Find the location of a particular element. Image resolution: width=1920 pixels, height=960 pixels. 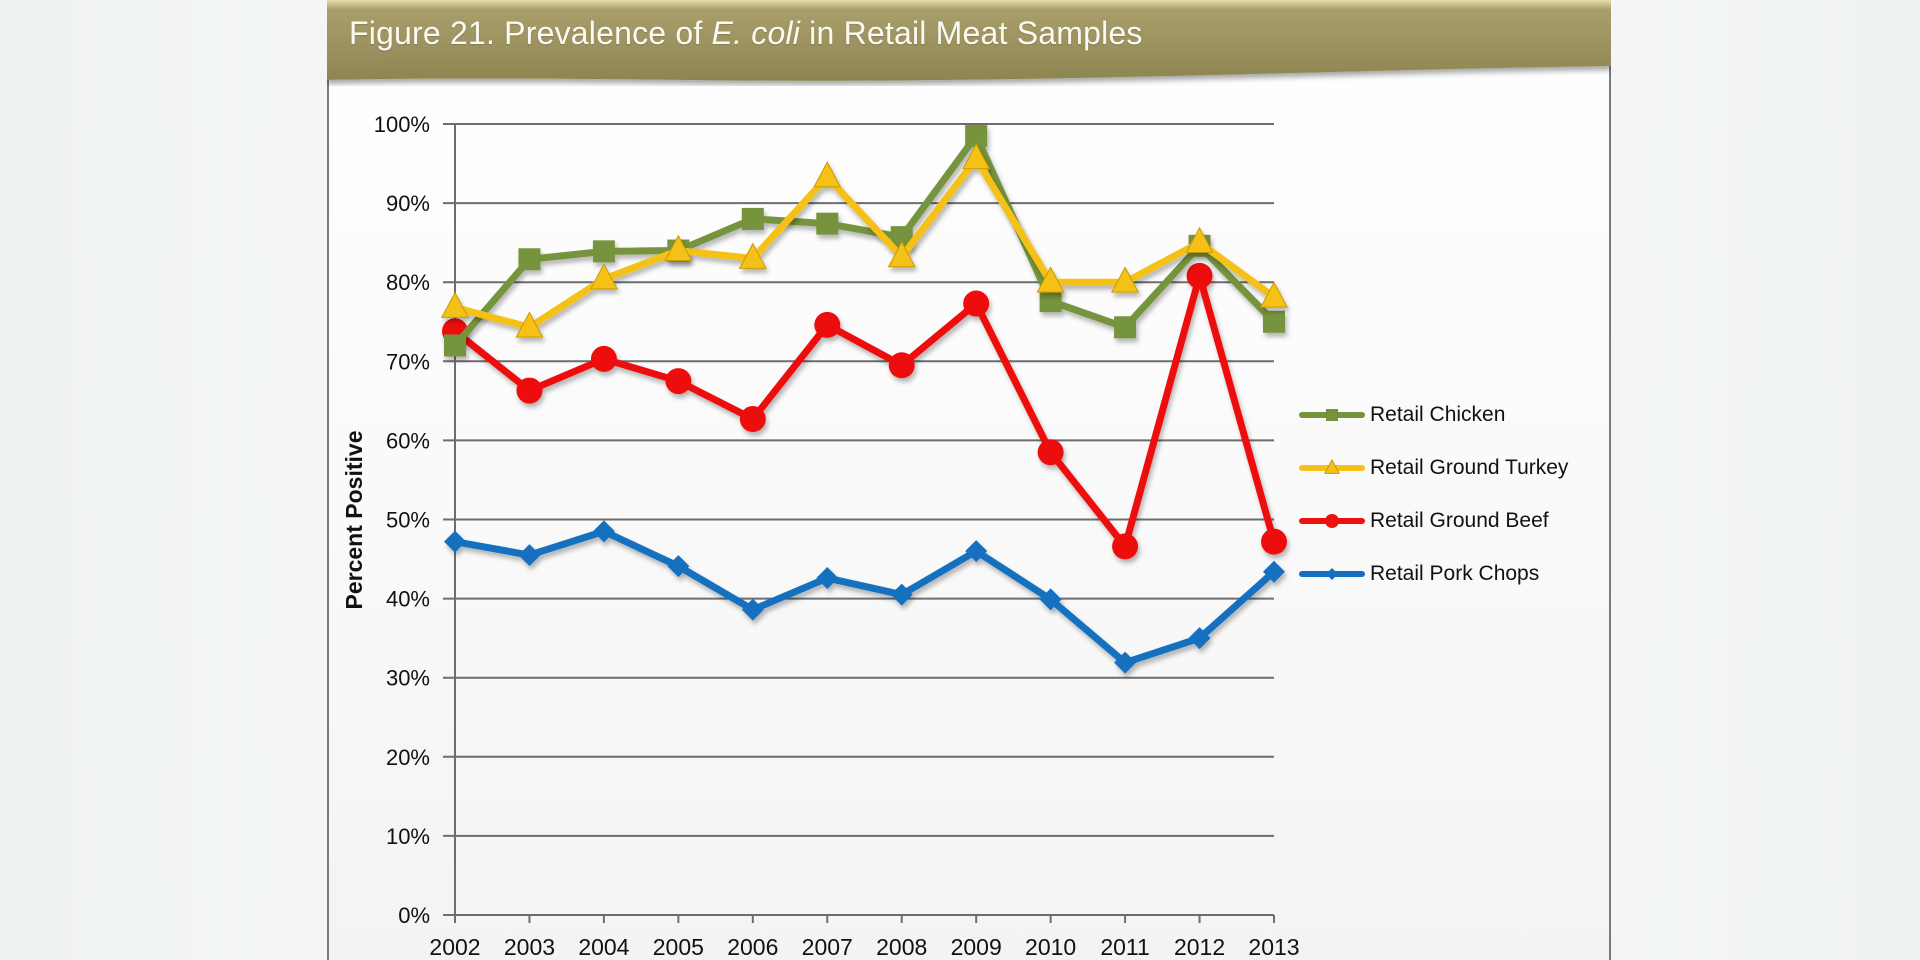

y-tick-label: 0% is located at coordinates (414, 915).